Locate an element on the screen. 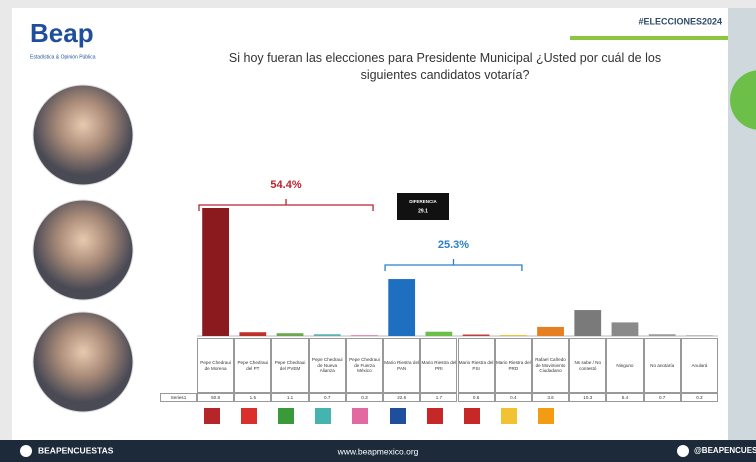  value-cell: 5.4 is located at coordinates (625, 397).